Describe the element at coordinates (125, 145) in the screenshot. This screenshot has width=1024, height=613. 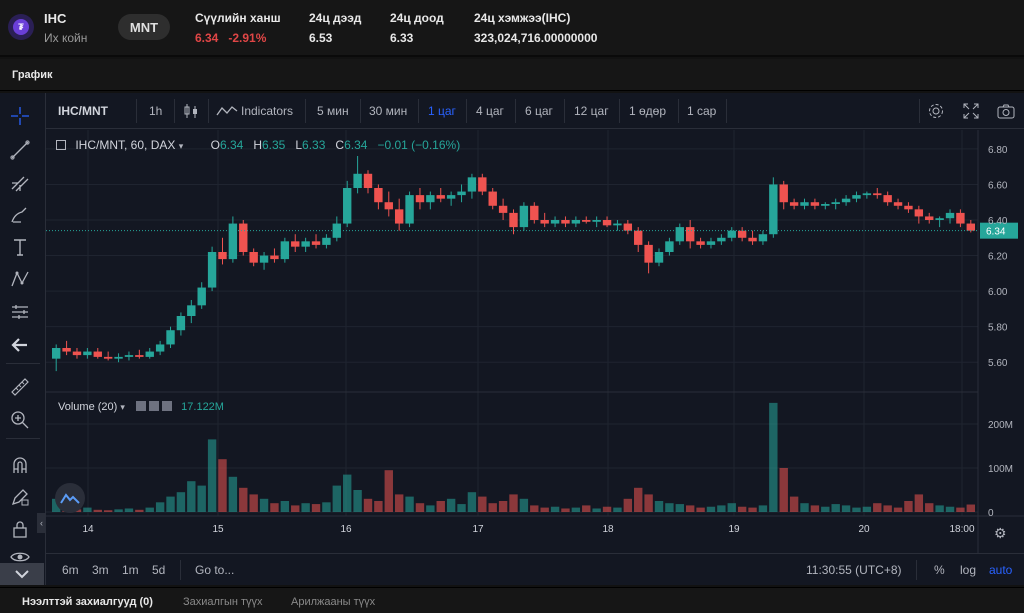
I see `legend-symbol: IHC/MNT, 60, DAX` at that location.